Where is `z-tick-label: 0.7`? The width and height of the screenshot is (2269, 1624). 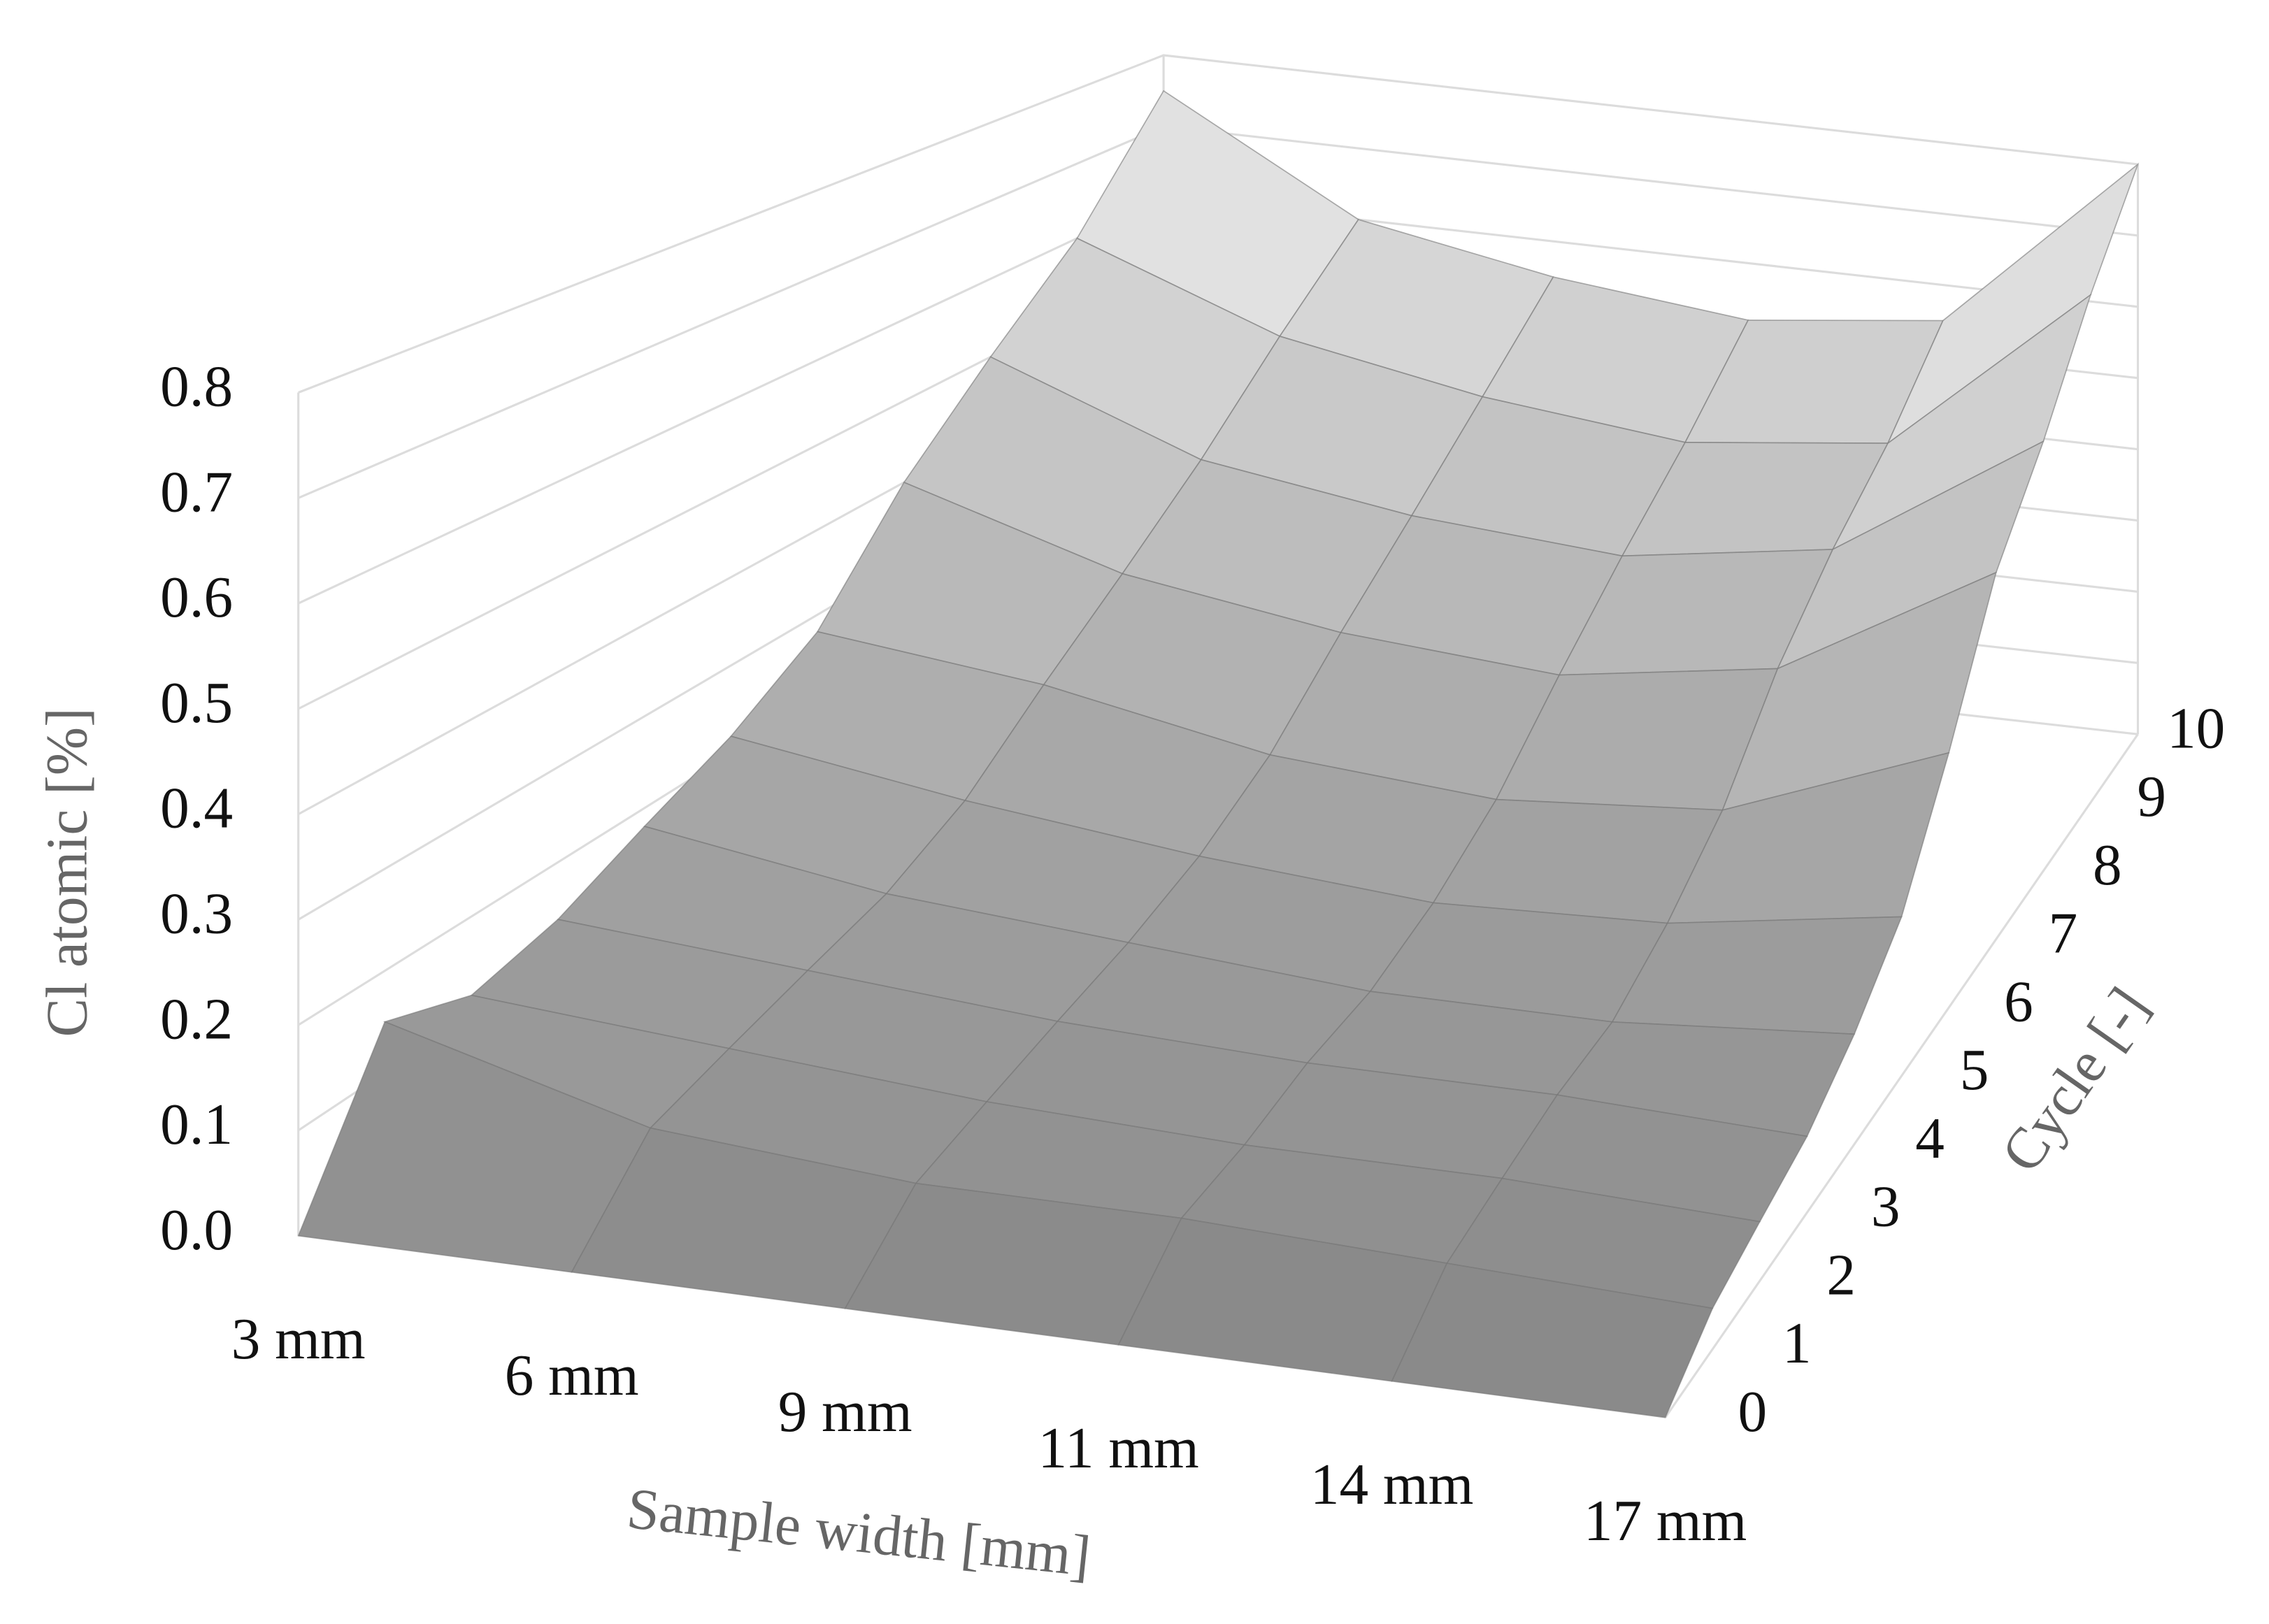
z-tick-label: 0.7 is located at coordinates (196, 491).